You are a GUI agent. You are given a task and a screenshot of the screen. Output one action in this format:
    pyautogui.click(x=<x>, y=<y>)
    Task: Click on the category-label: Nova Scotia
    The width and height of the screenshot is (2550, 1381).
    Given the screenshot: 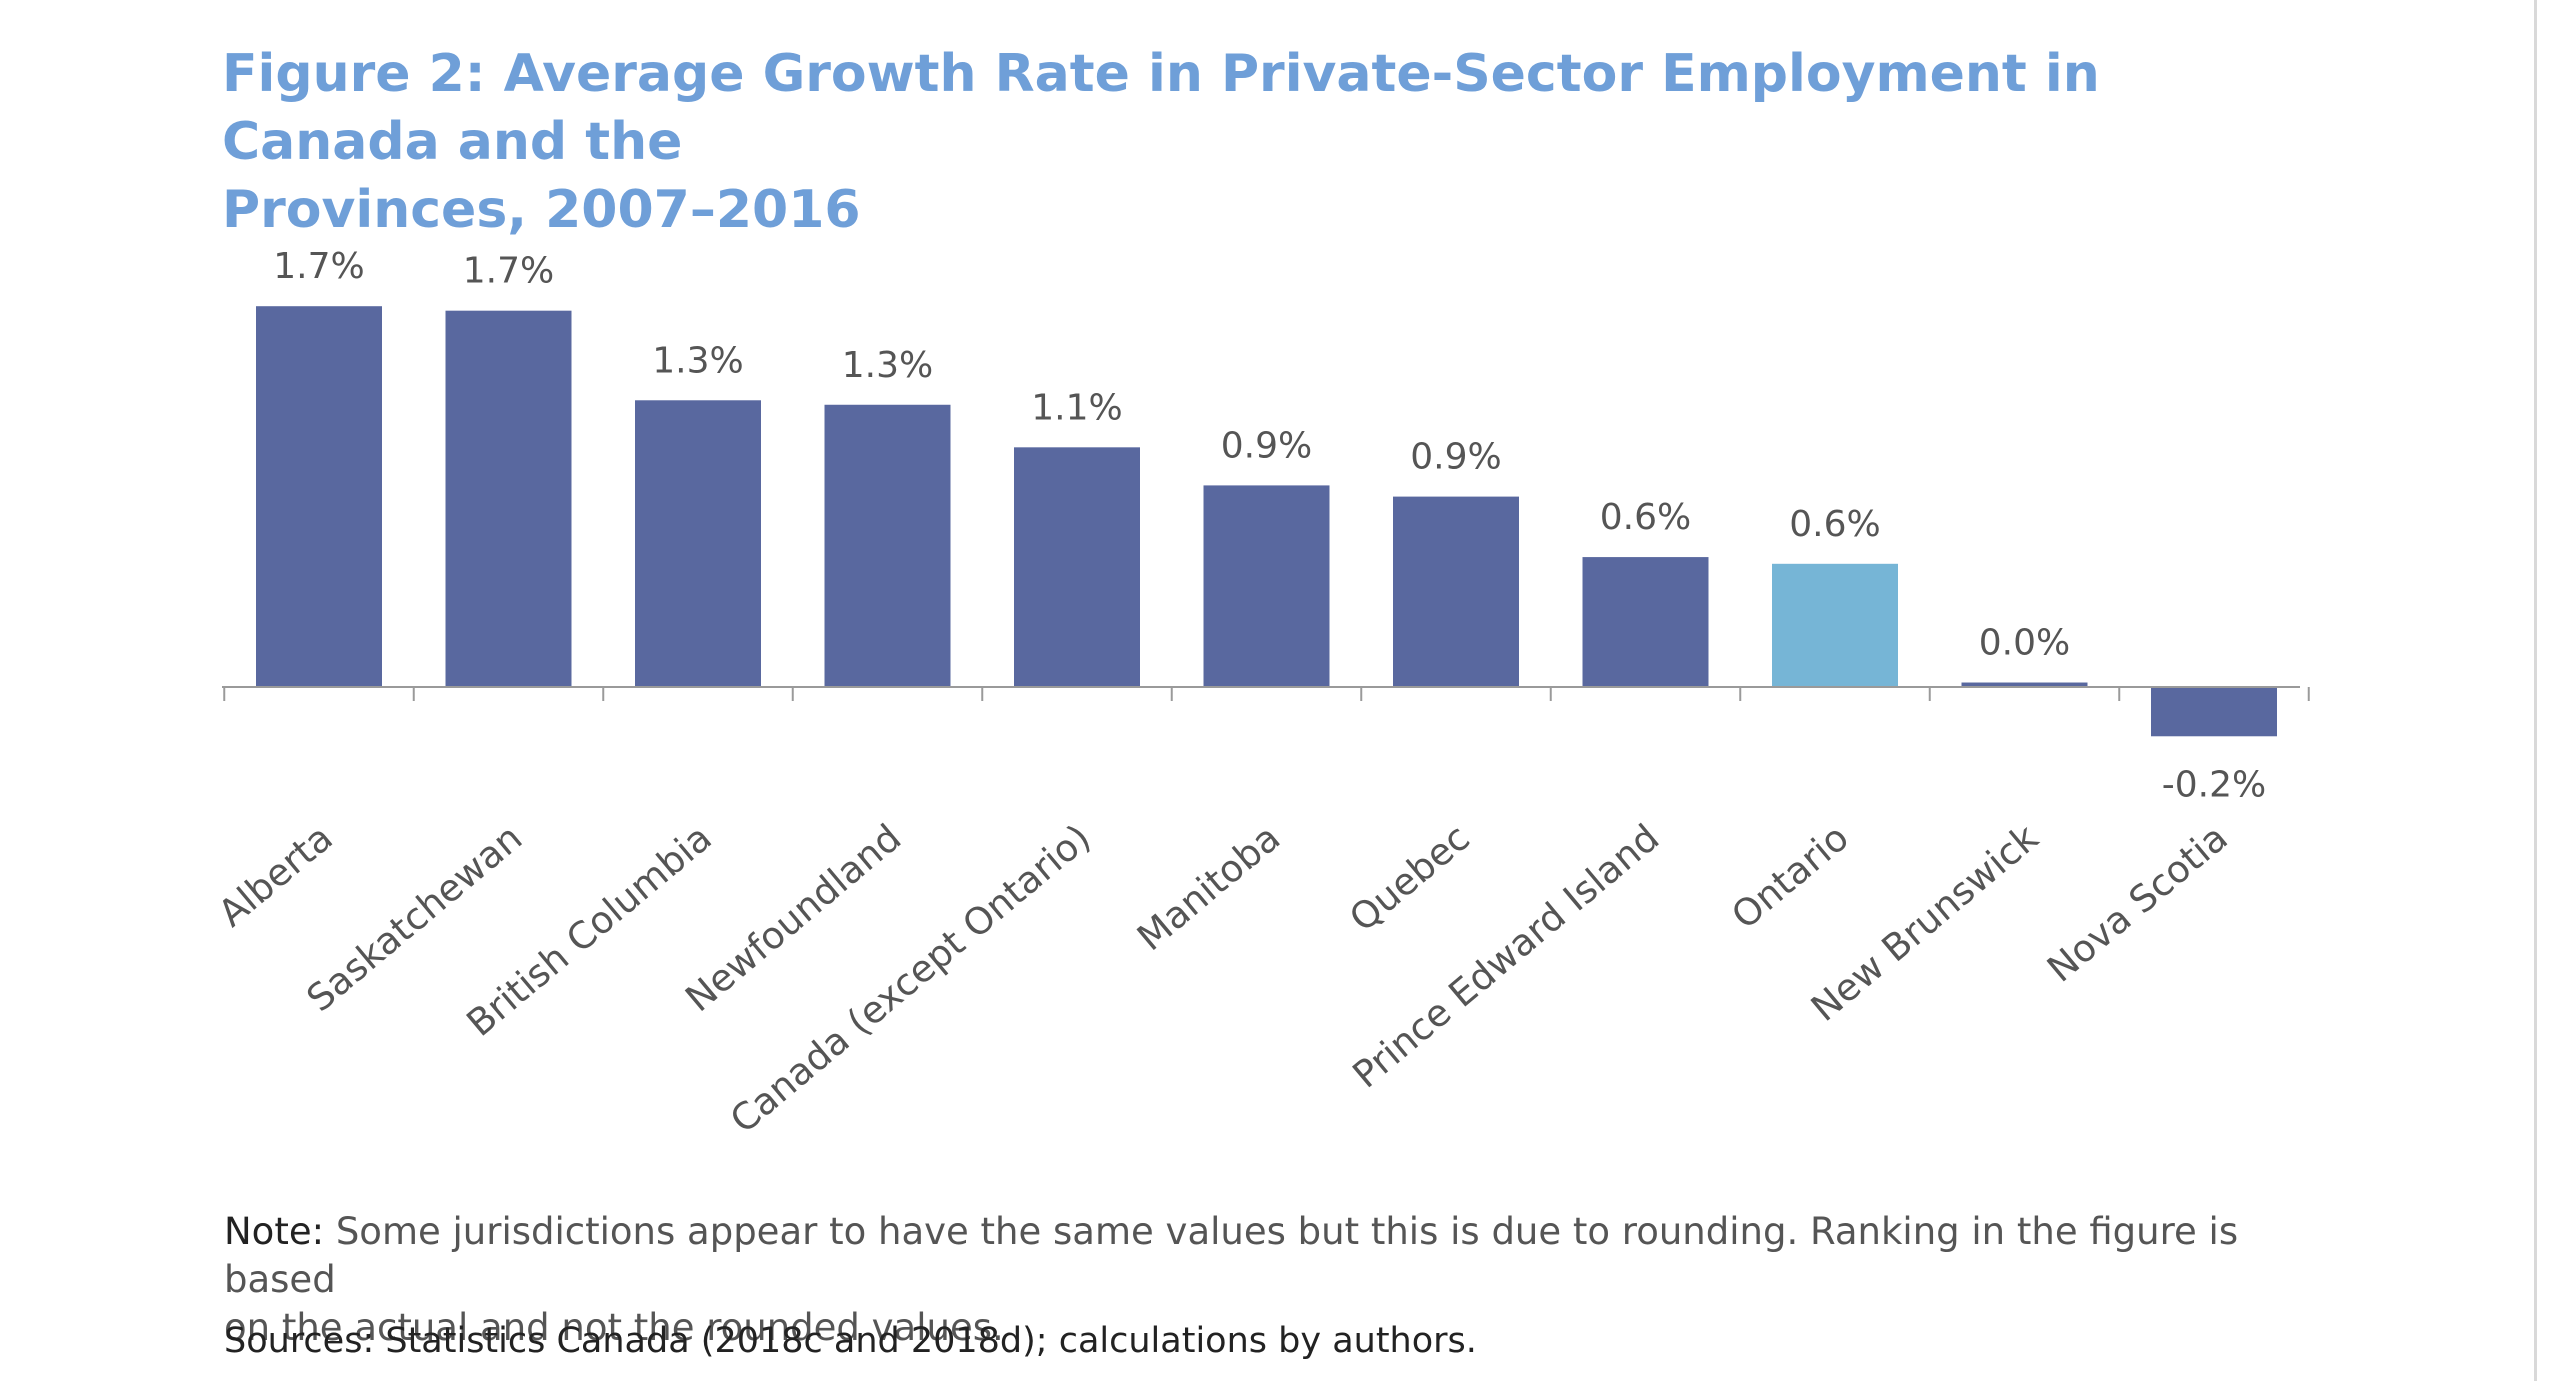 What is the action you would take?
    pyautogui.click(x=2137, y=903)
    